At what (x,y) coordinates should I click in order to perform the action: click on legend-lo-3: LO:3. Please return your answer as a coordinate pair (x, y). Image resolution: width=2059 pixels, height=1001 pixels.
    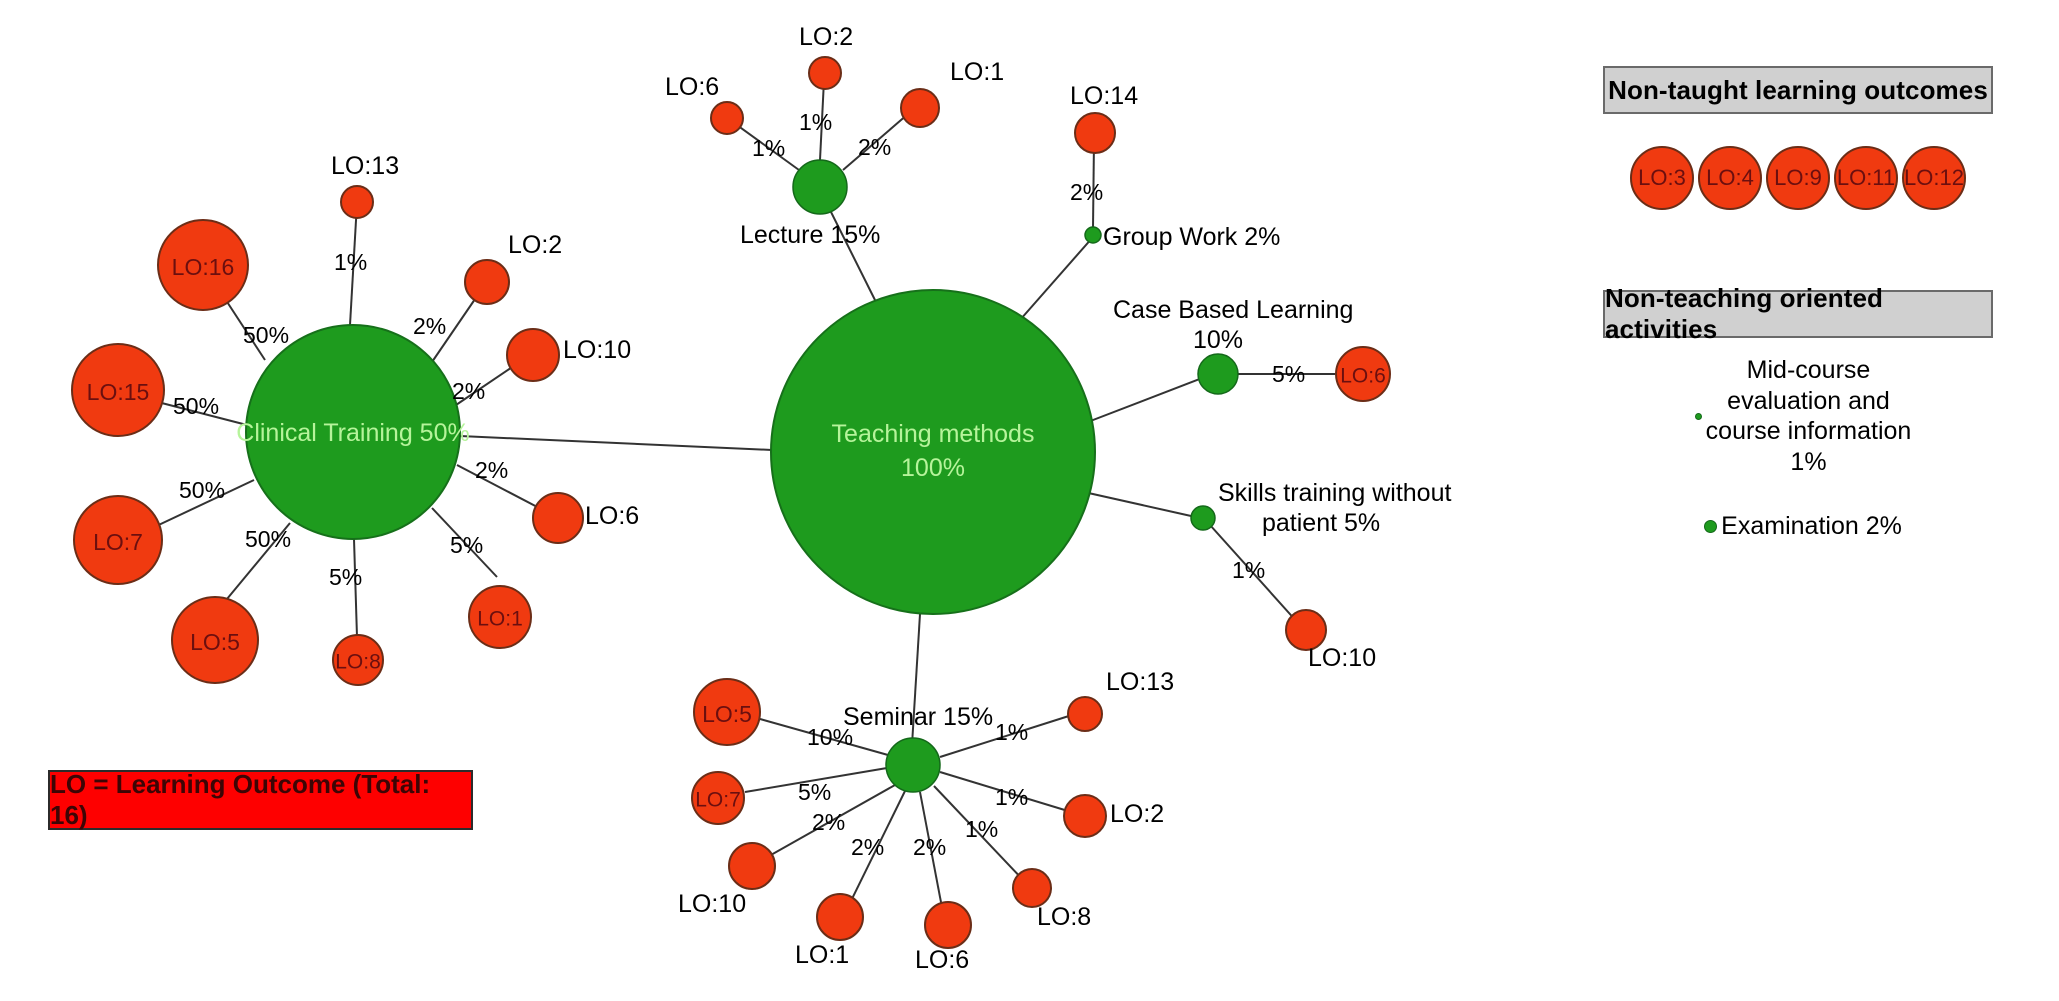
    Looking at the image, I should click on (1662, 178).